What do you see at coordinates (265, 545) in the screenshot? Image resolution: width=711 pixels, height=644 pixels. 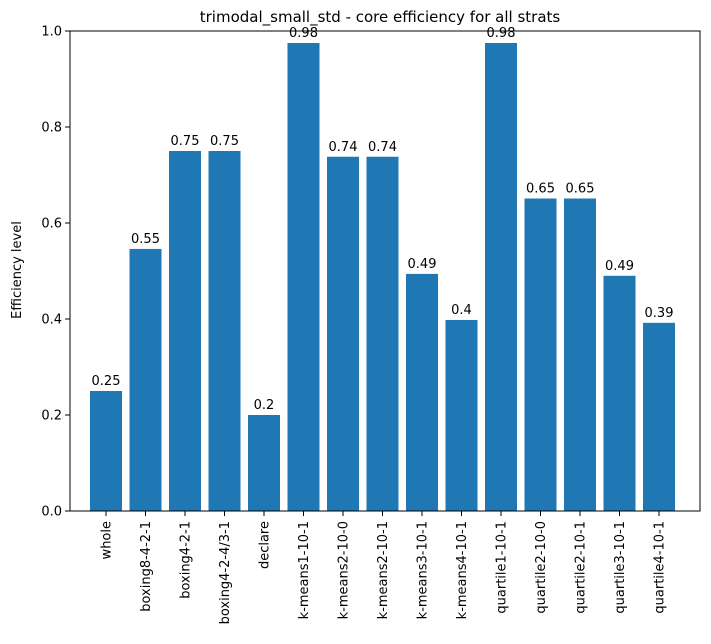 I see `x-tick-label: declare` at bounding box center [265, 545].